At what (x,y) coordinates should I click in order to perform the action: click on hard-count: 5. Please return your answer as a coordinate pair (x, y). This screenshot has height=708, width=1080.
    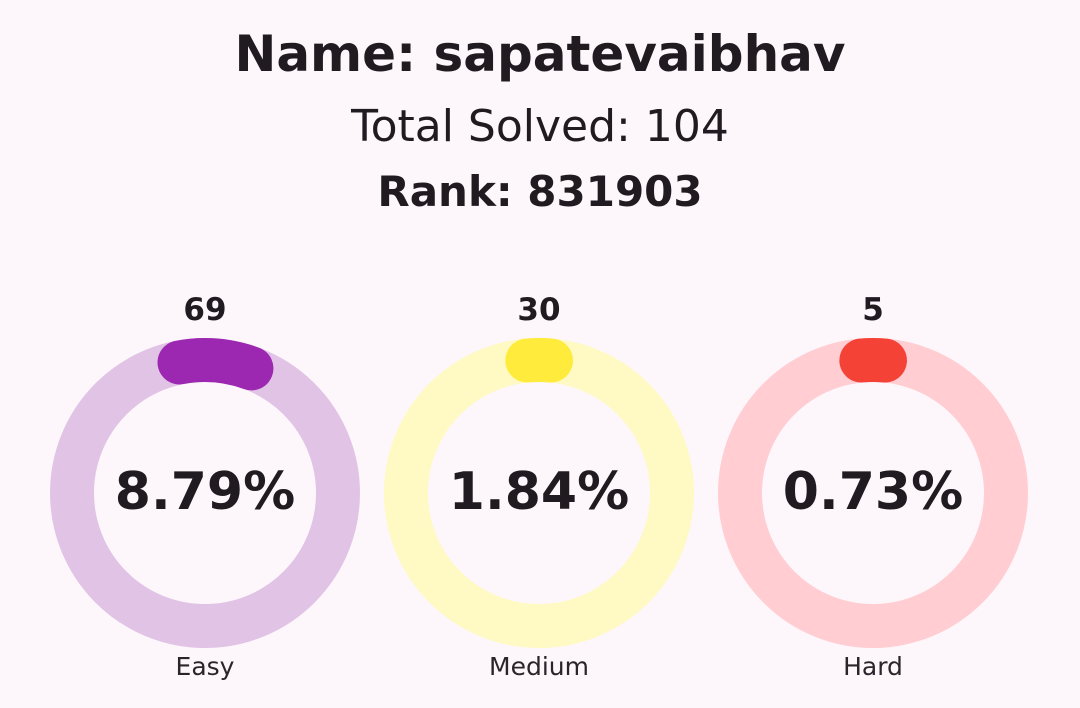
    Looking at the image, I should click on (873, 310).